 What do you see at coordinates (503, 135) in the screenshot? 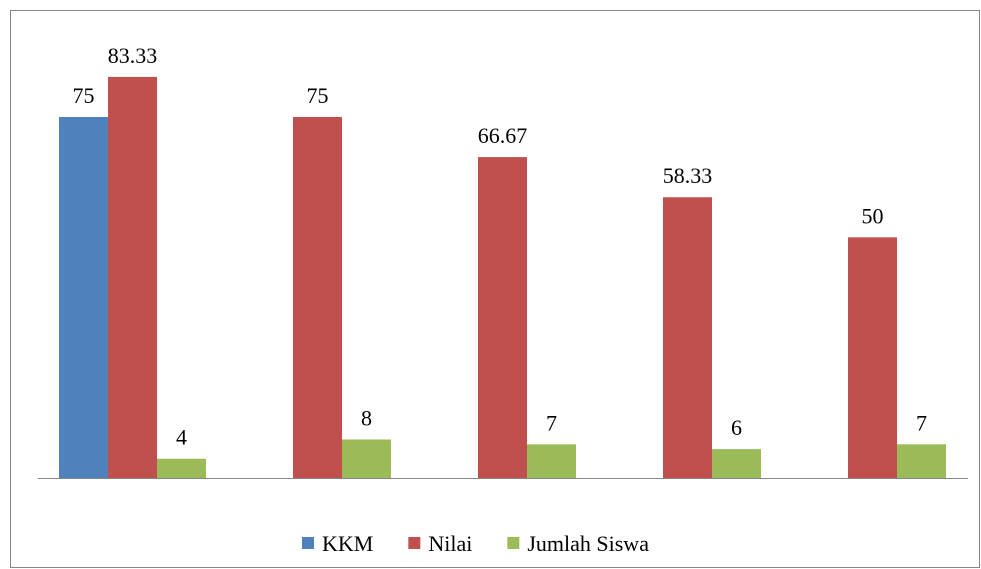
I see `data-label: 66.67` at bounding box center [503, 135].